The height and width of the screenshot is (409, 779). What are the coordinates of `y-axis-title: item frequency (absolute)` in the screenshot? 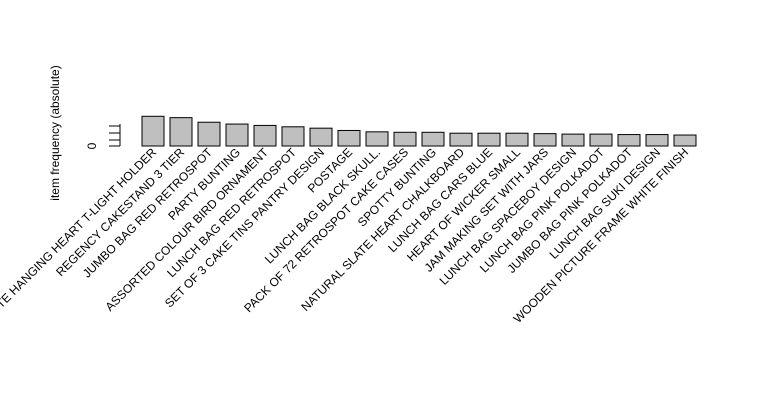 It's located at (55, 132).